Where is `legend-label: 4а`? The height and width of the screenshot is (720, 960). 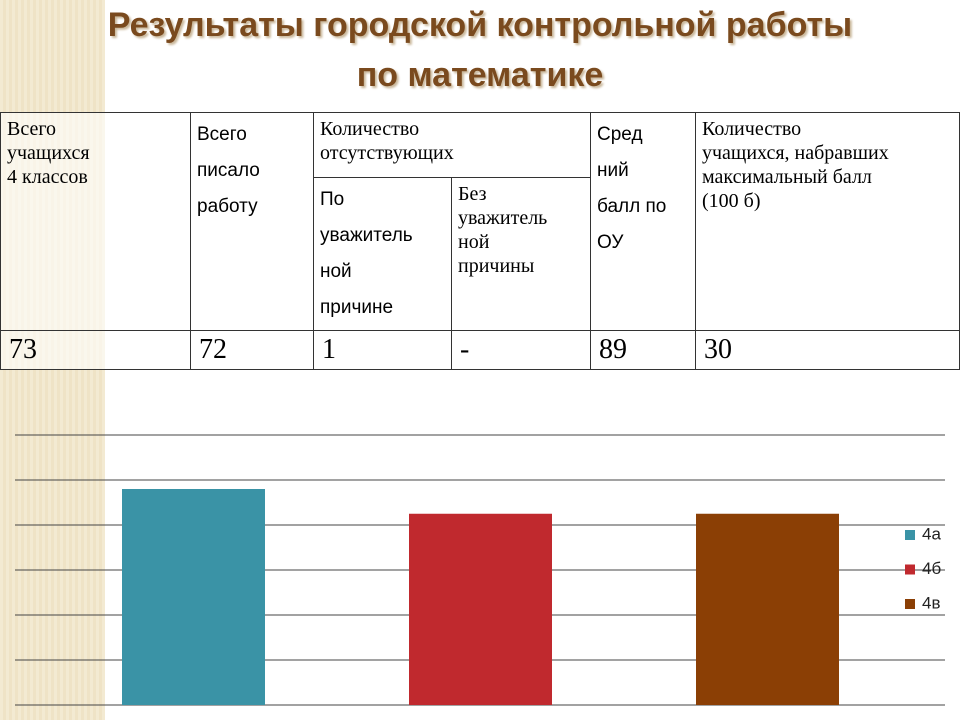 legend-label: 4а is located at coordinates (931, 533).